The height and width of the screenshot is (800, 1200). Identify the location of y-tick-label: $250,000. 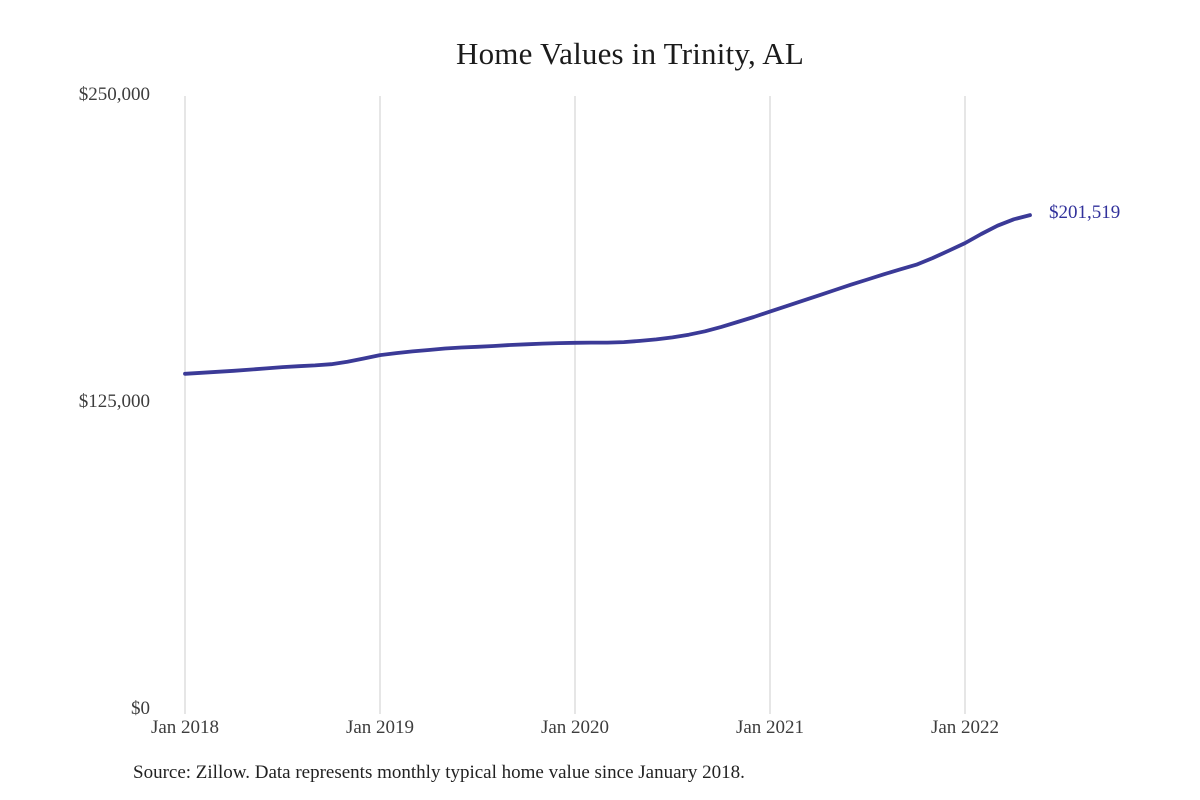
(114, 94).